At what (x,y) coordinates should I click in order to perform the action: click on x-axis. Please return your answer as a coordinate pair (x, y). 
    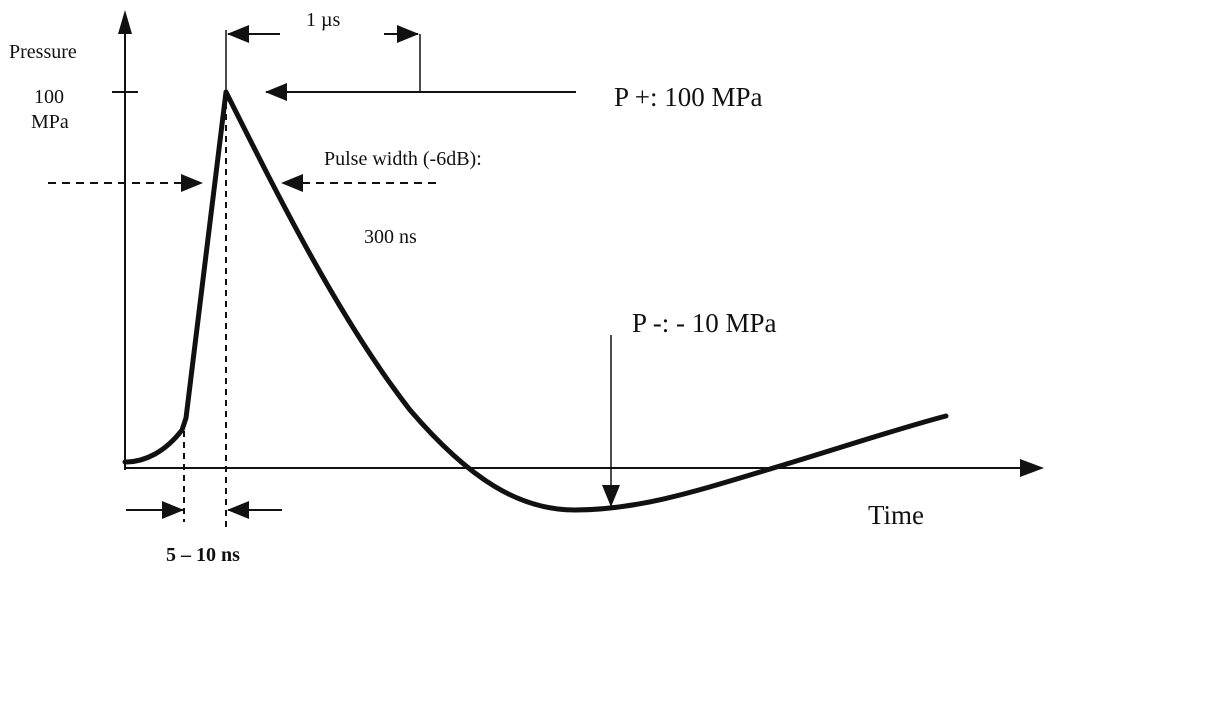
    Looking at the image, I should click on (584, 468).